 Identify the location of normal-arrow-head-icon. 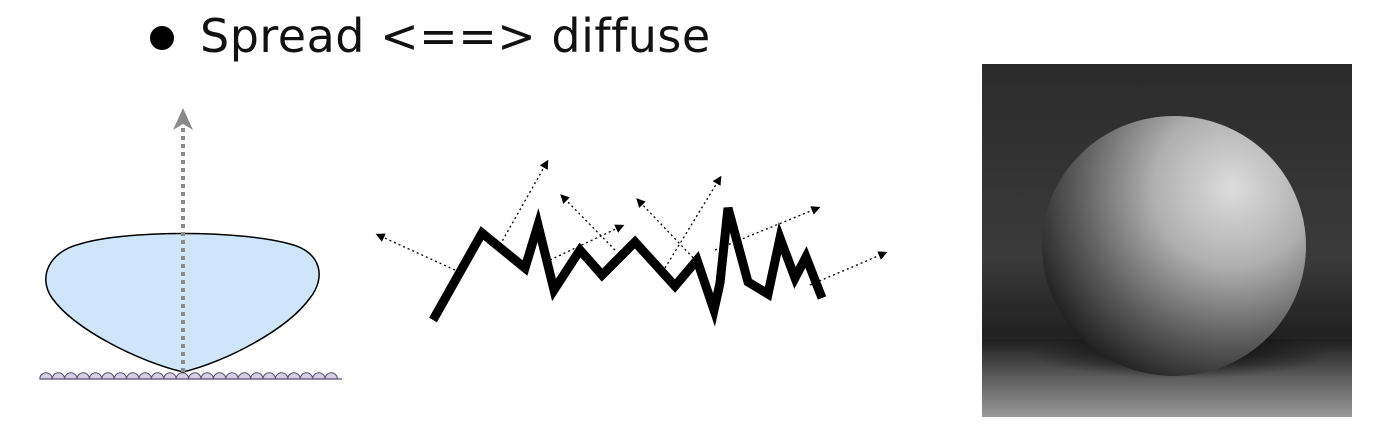
(183, 119).